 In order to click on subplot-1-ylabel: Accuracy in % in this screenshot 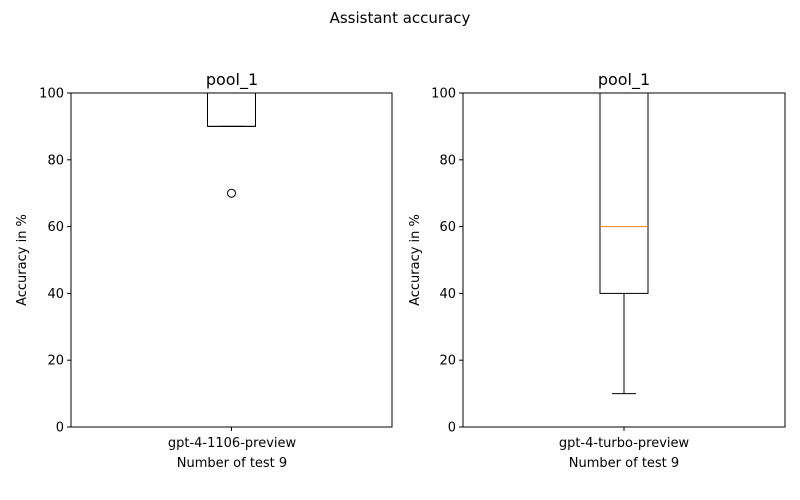, I will do `click(22, 260)`.